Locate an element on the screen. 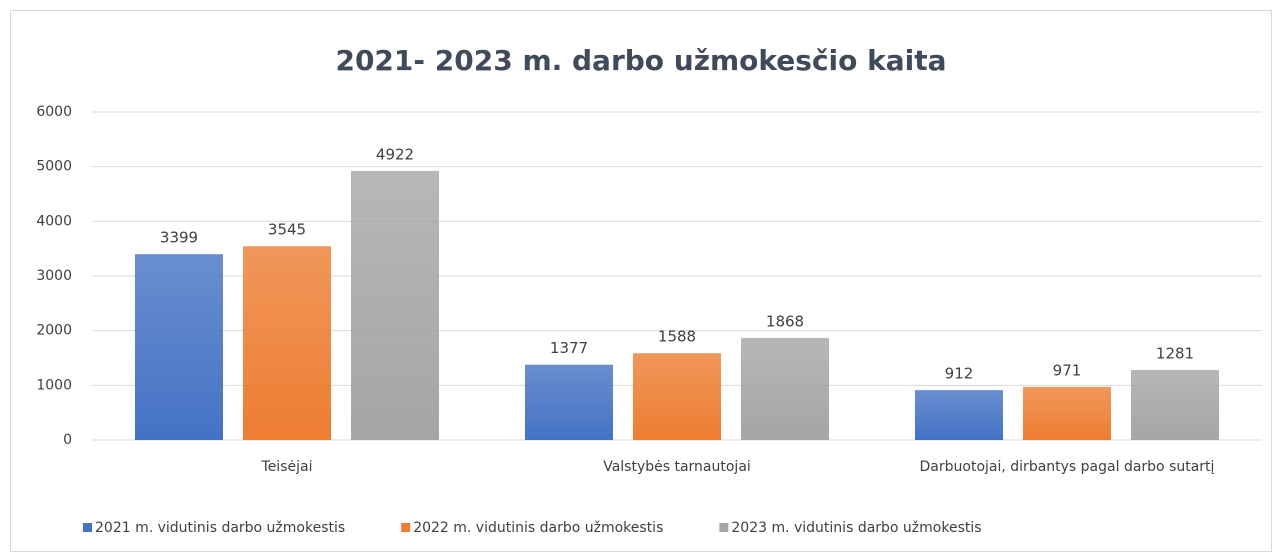  legend-label: 2021 m. vidutinis darbo užmokestis is located at coordinates (220, 528).